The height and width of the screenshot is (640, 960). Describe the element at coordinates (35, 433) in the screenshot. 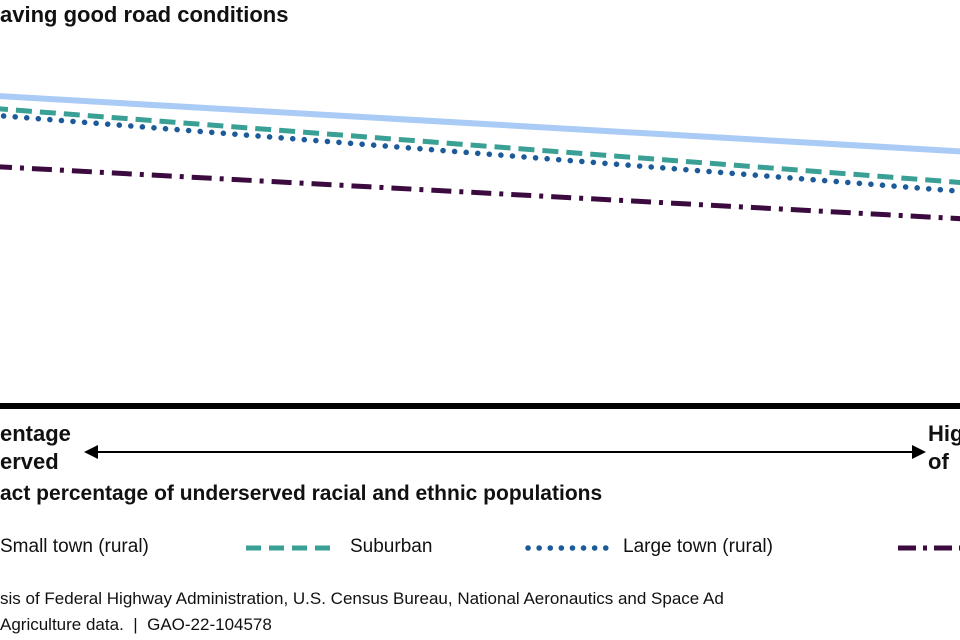

I see `x-axis-low-label-line1: entage` at that location.